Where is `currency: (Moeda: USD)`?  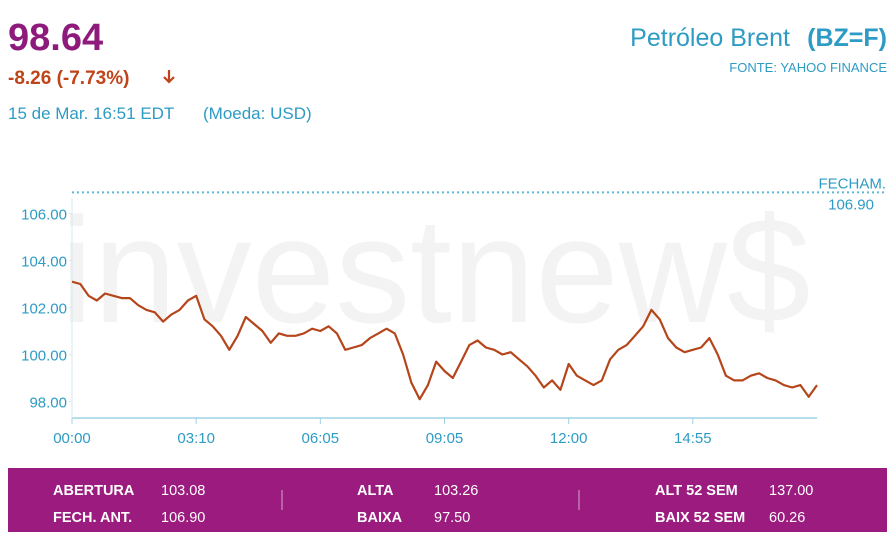
currency: (Moeda: USD) is located at coordinates (257, 113).